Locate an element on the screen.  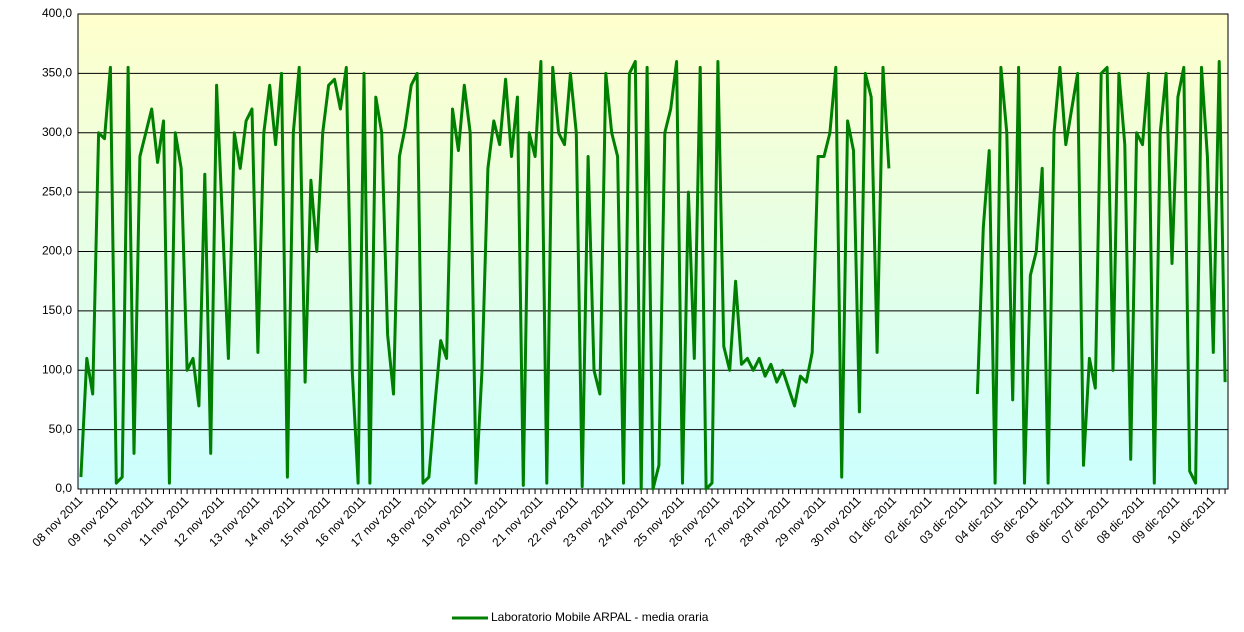
y-tick-label: 100,0 is located at coordinates (57, 369).